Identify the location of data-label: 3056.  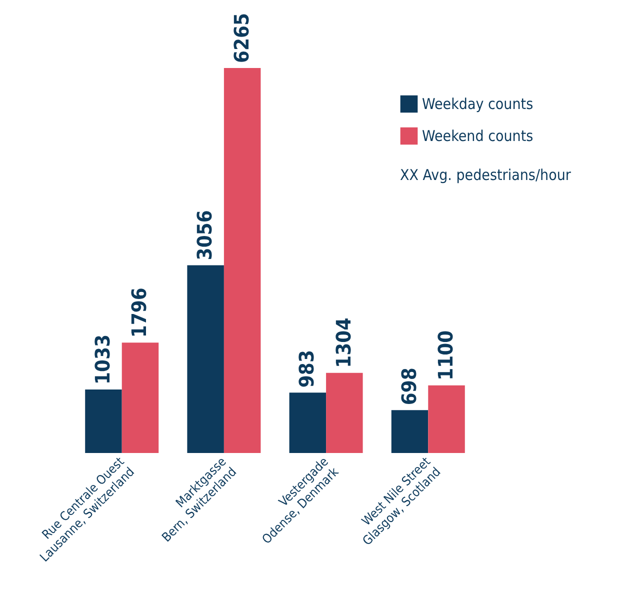
(204, 235).